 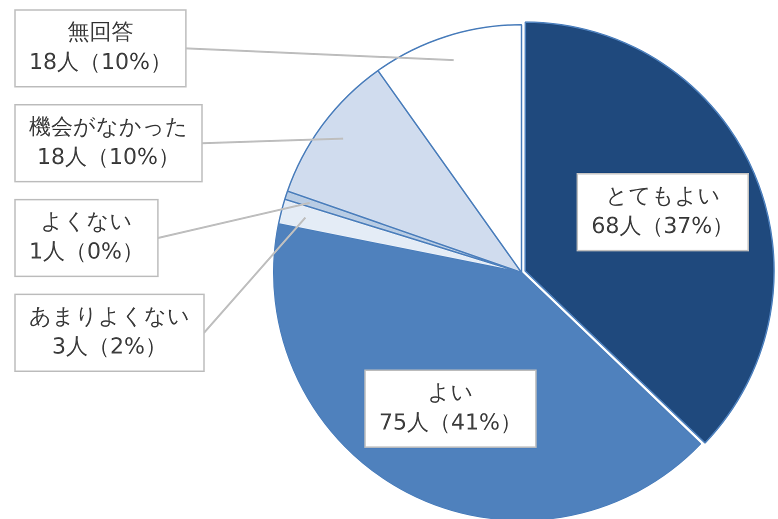 What do you see at coordinates (450, 393) in the screenshot?
I see `slice-label: よい` at bounding box center [450, 393].